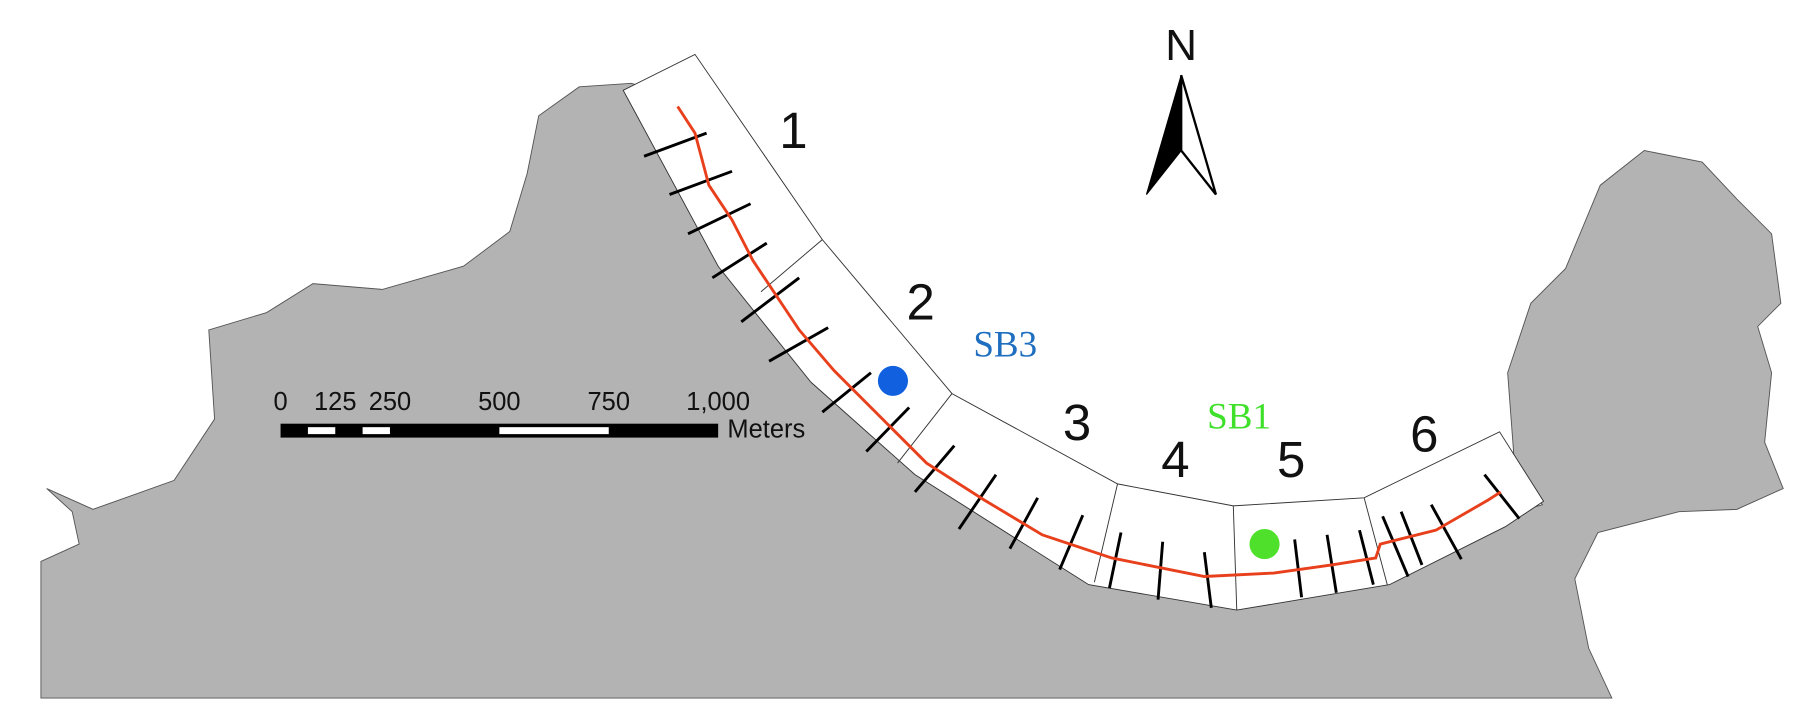 Image resolution: width=1816 pixels, height=705 pixels. Describe the element at coordinates (766, 430) in the screenshot. I see `scale-unit: Meters` at that location.